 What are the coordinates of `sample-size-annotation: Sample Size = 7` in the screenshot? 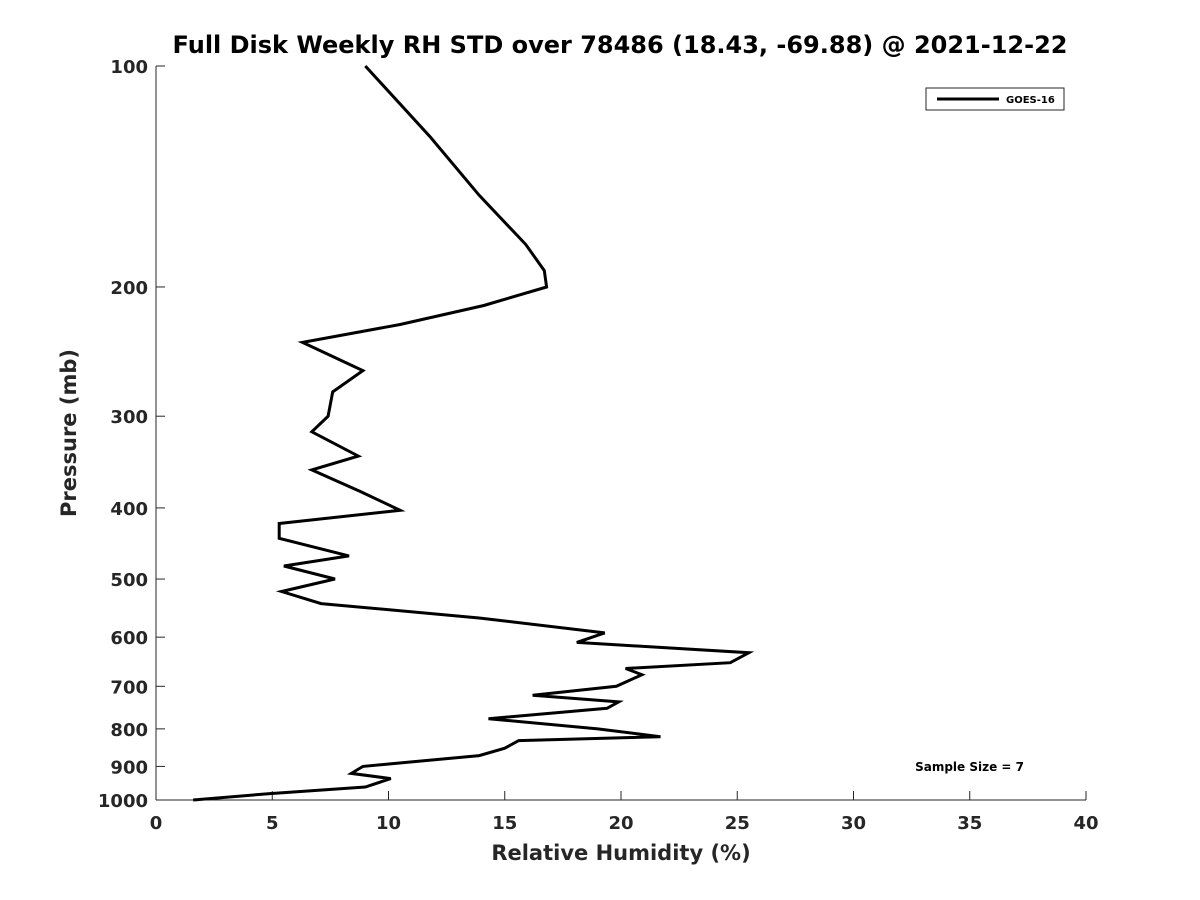 It's located at (969, 767).